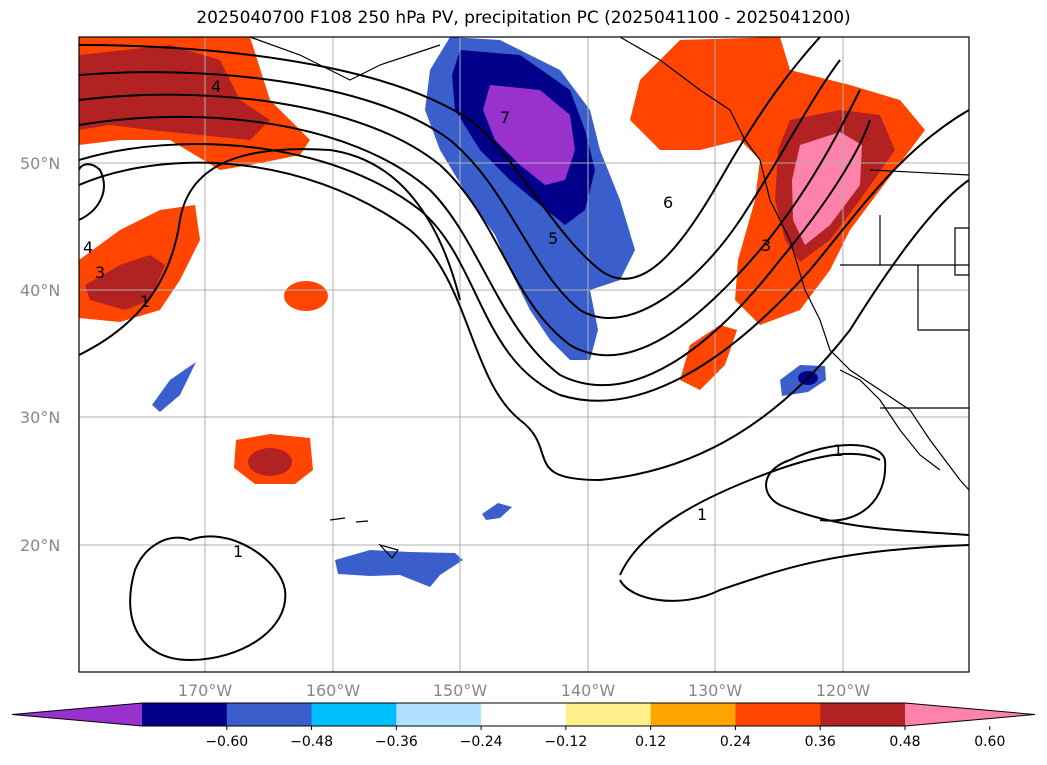  Describe the element at coordinates (553, 238) in the screenshot. I see `contour-label: 5` at that location.